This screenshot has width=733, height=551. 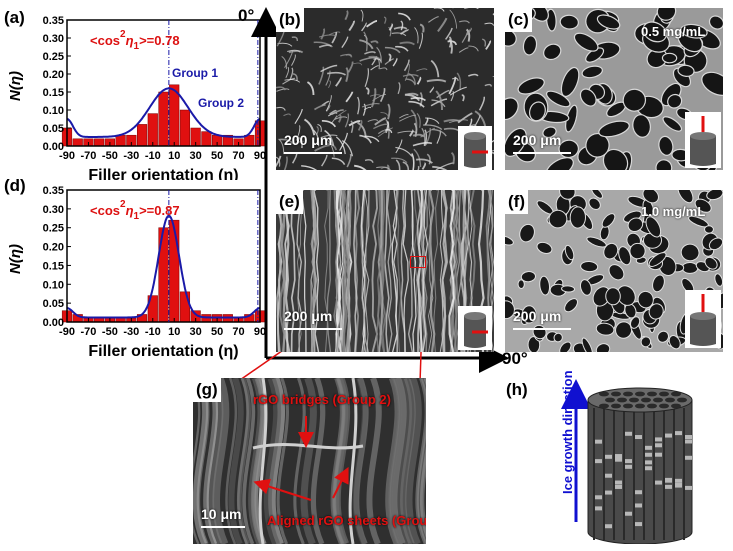 I want to click on ice-growth-arrow, so click(x=576, y=450).